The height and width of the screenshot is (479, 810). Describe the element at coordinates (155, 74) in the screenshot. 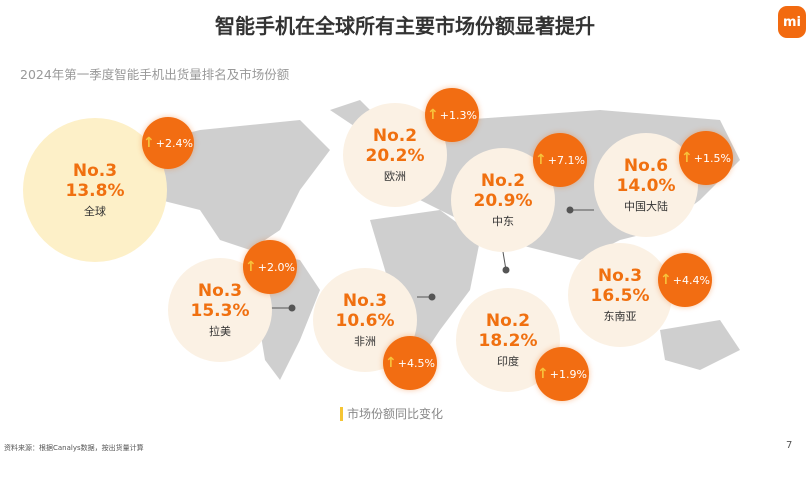

I see `subtitle: 2024年第一季度智能手机出货量排名及市场份额` at that location.